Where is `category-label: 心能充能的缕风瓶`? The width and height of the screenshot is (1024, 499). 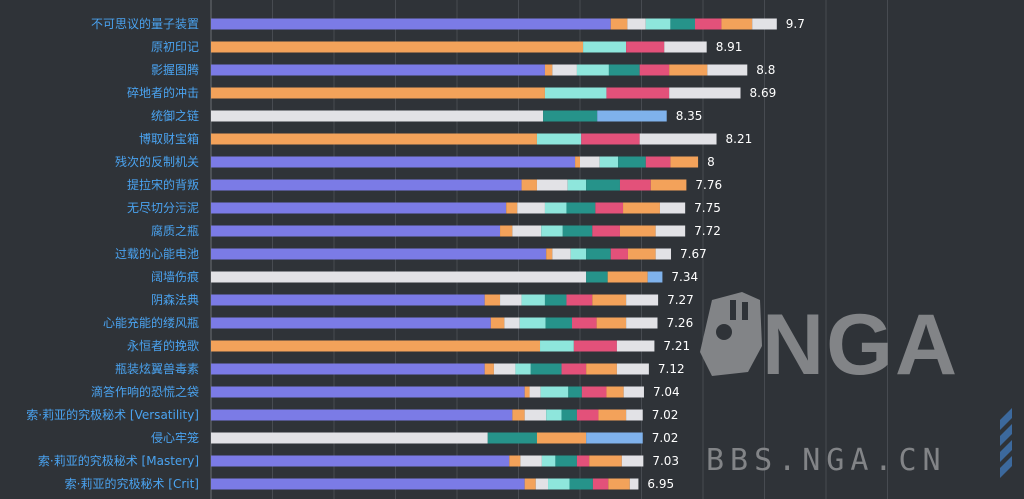 category-label: 心能充能的缕风瓶 is located at coordinates (151, 322).